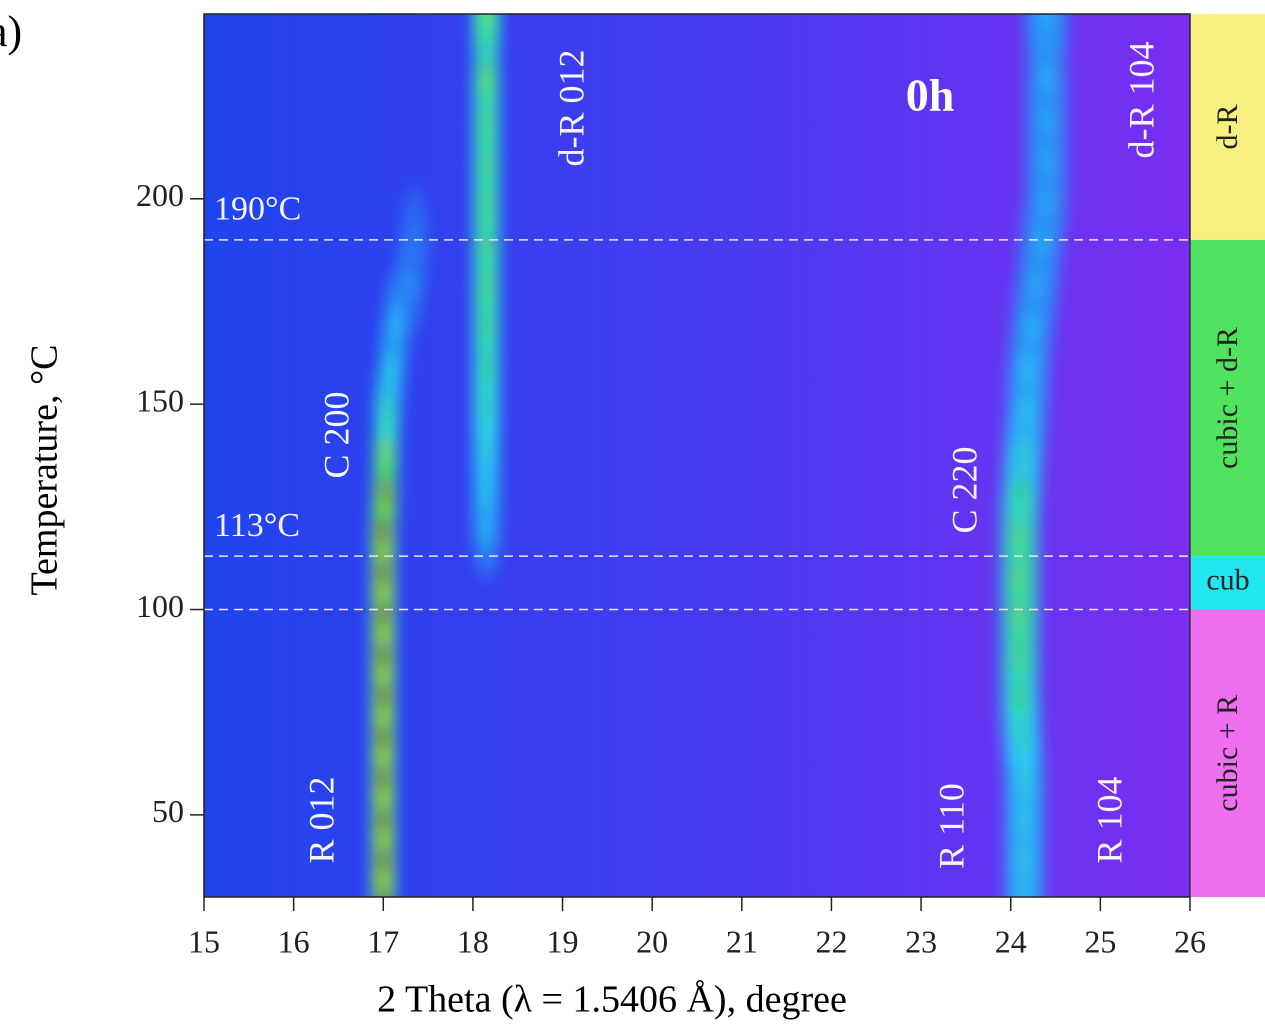 The height and width of the screenshot is (1033, 1265). What do you see at coordinates (1141, 100) in the screenshot?
I see `peak-annotation: d-R 104` at bounding box center [1141, 100].